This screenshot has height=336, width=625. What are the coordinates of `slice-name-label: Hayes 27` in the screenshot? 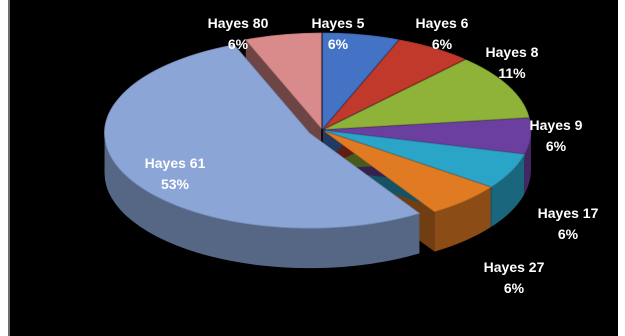 It's located at (514, 267).